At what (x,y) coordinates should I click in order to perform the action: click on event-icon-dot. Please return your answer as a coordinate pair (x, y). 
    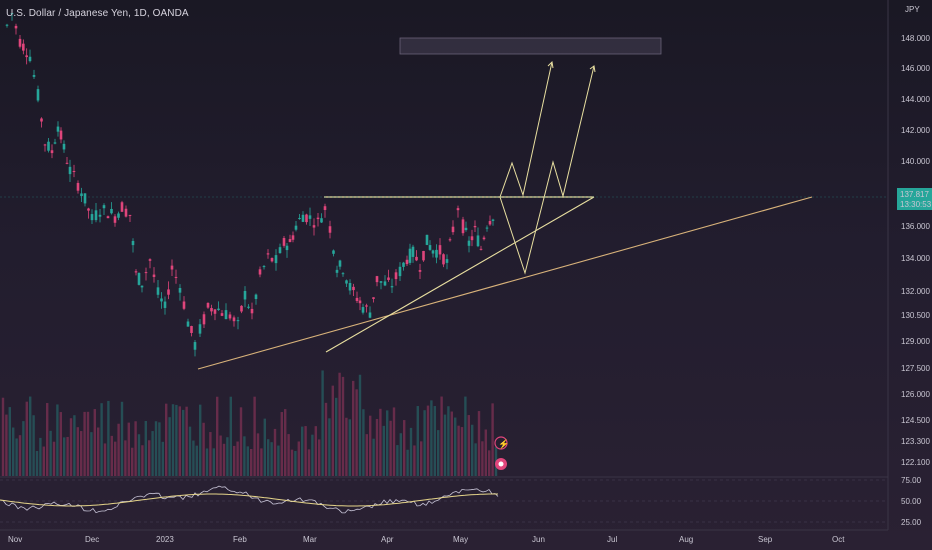
    Looking at the image, I should click on (501, 464).